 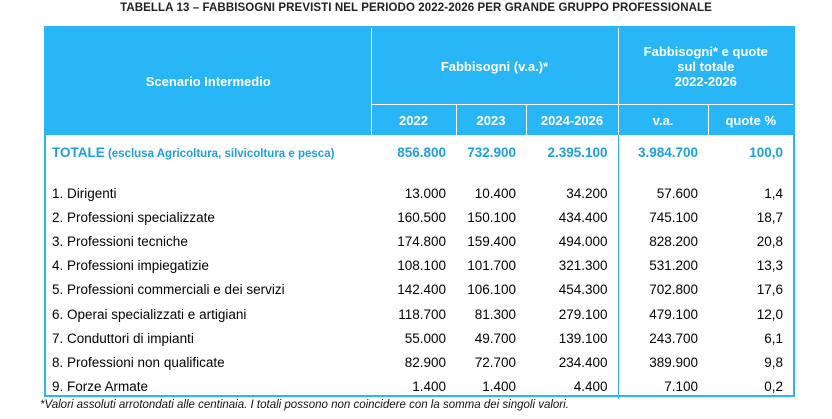 What do you see at coordinates (774, 362) in the screenshot?
I see `cell-value: 9,8` at bounding box center [774, 362].